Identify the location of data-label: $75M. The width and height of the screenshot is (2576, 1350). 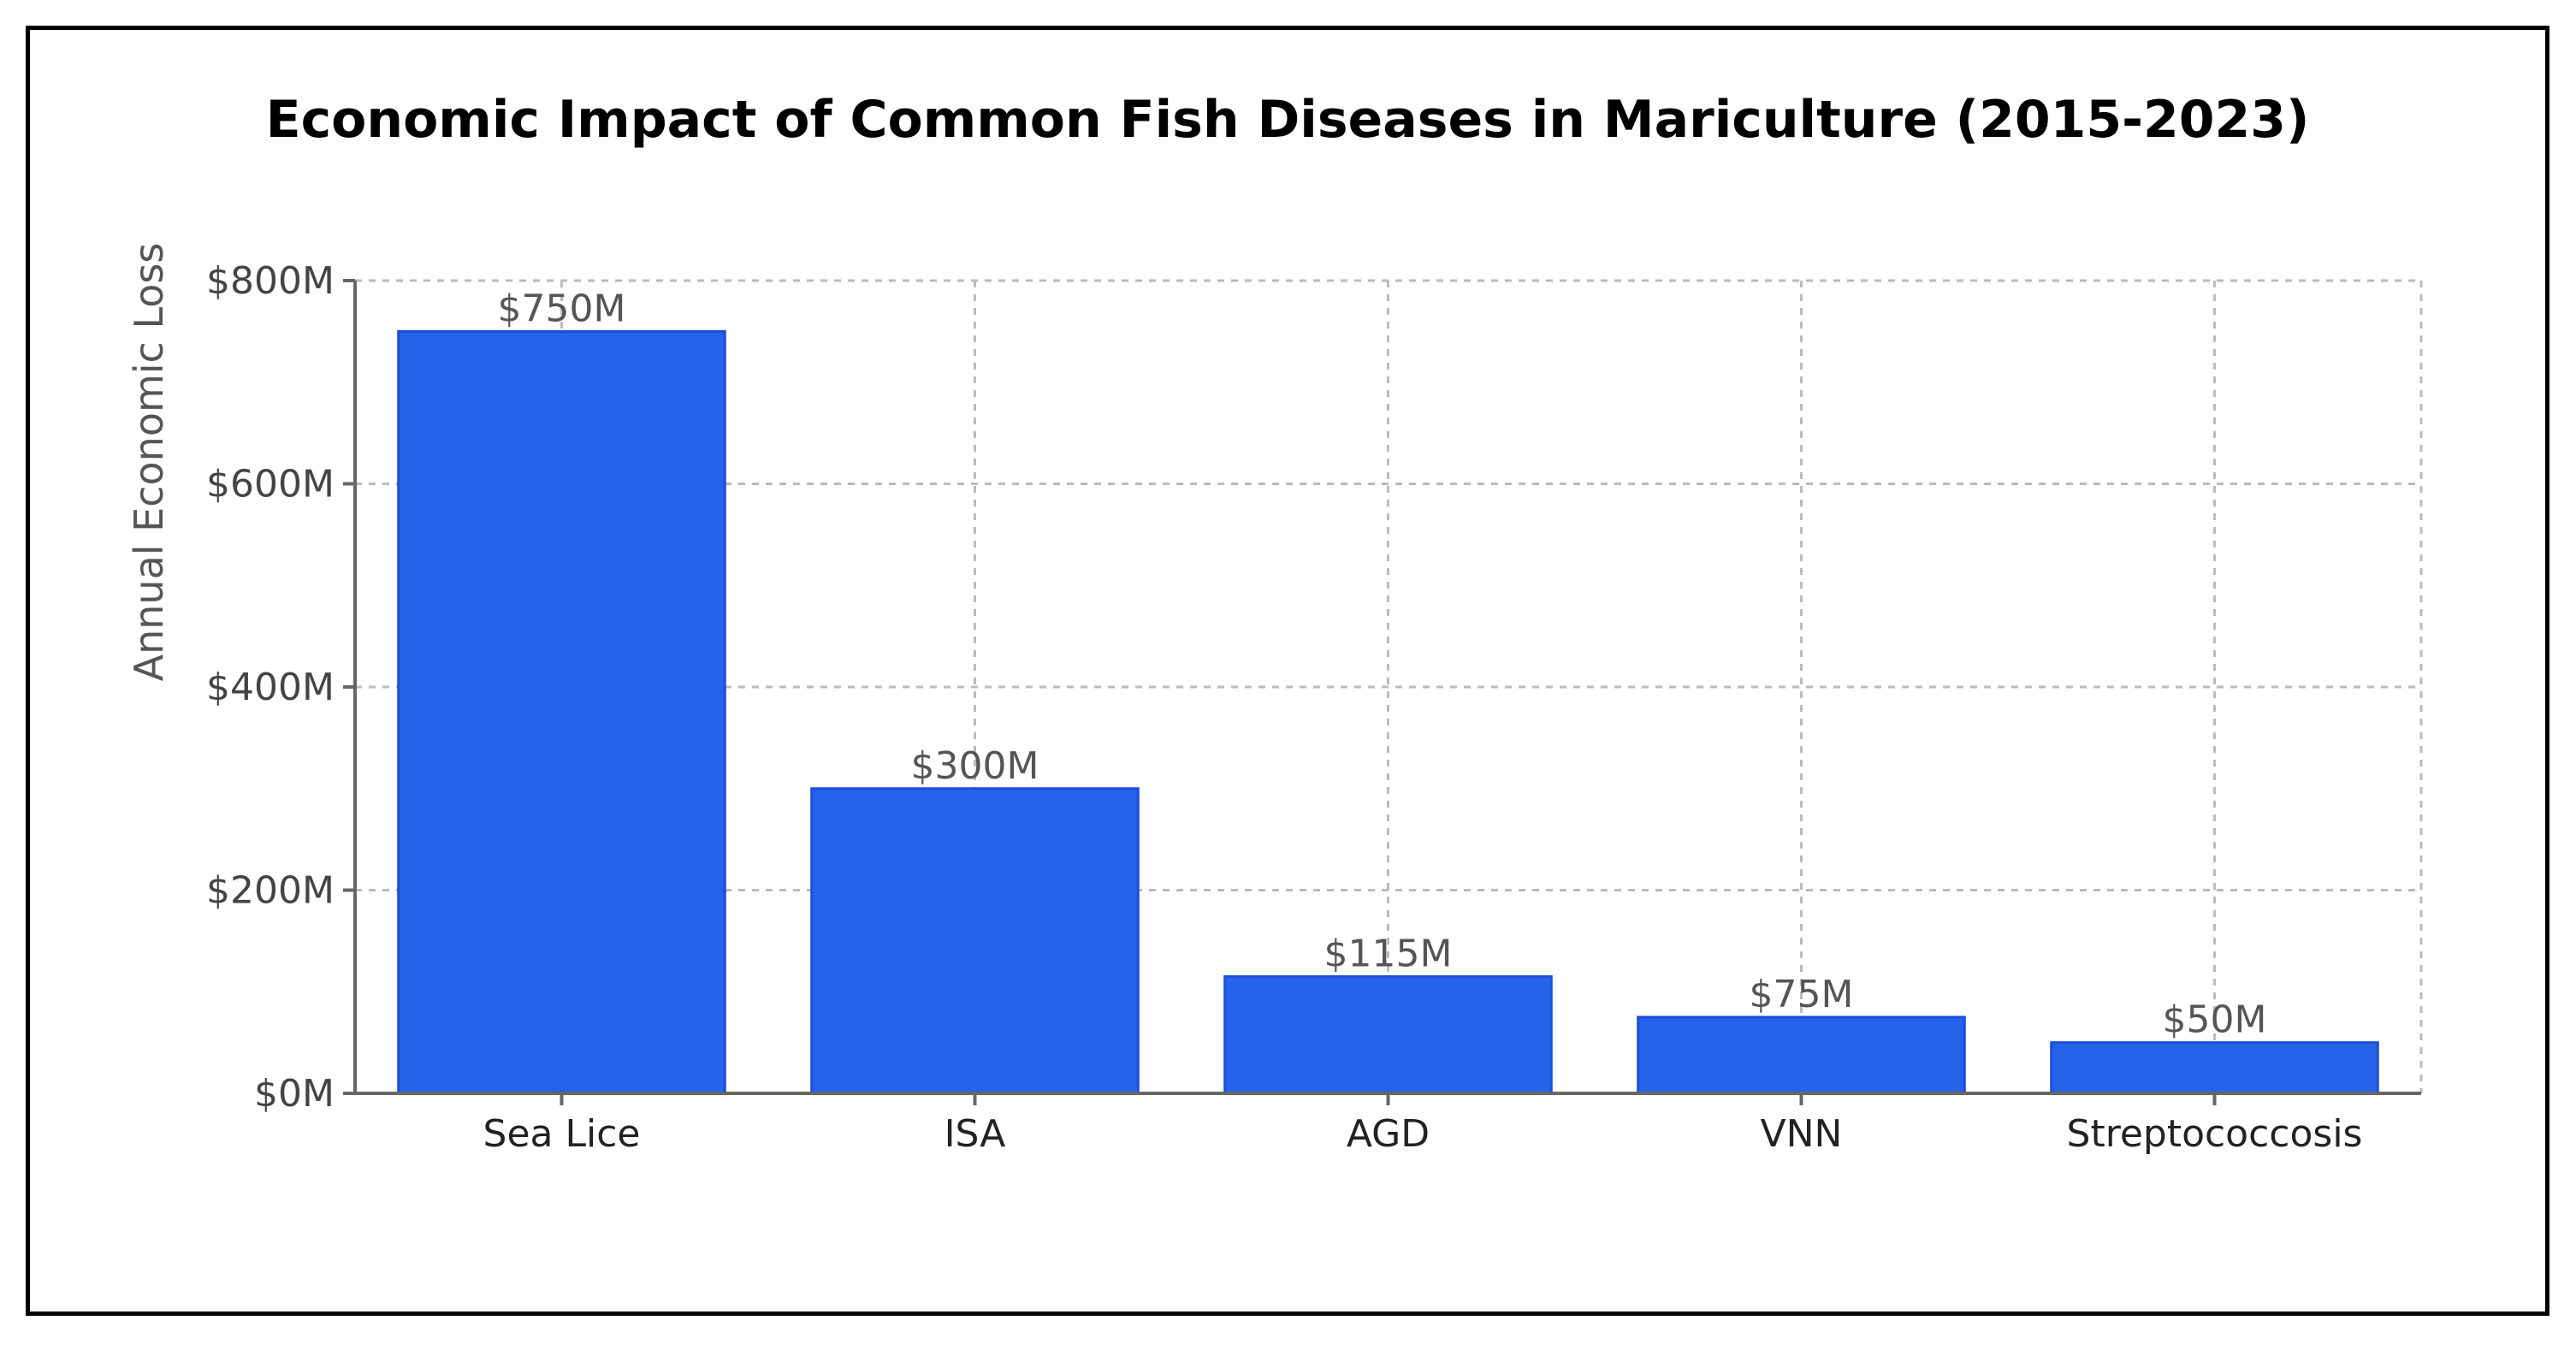
(1802, 994).